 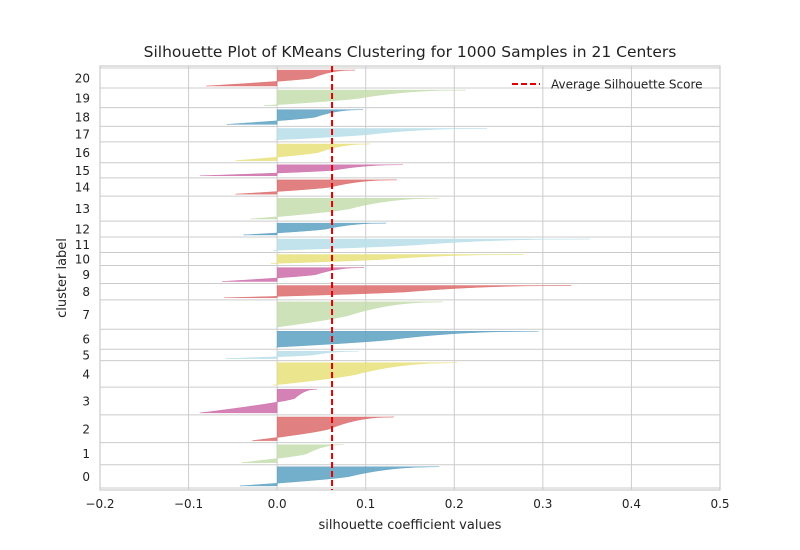 I want to click on y-tick-label: 10, so click(x=82, y=260).